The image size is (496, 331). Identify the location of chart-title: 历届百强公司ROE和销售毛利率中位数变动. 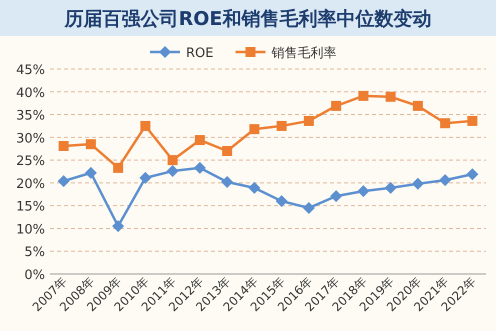
(248, 19).